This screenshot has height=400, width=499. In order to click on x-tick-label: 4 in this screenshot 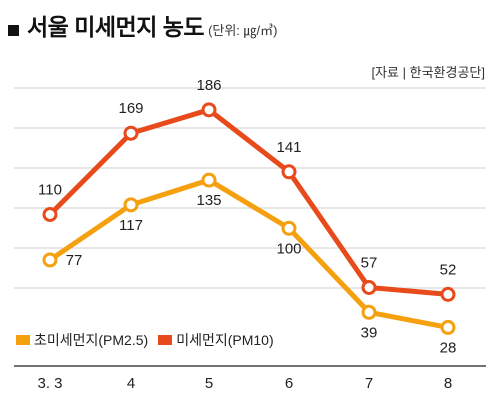, I will do `click(131, 383)`.